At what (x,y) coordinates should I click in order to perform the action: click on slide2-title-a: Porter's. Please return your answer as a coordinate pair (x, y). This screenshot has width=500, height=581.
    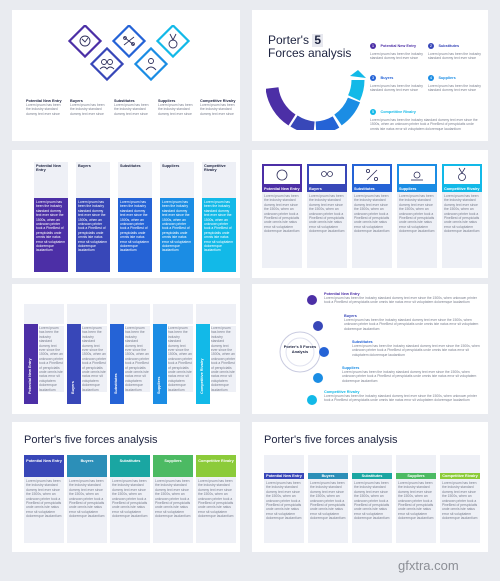
    Looking at the image, I should click on (288, 40).